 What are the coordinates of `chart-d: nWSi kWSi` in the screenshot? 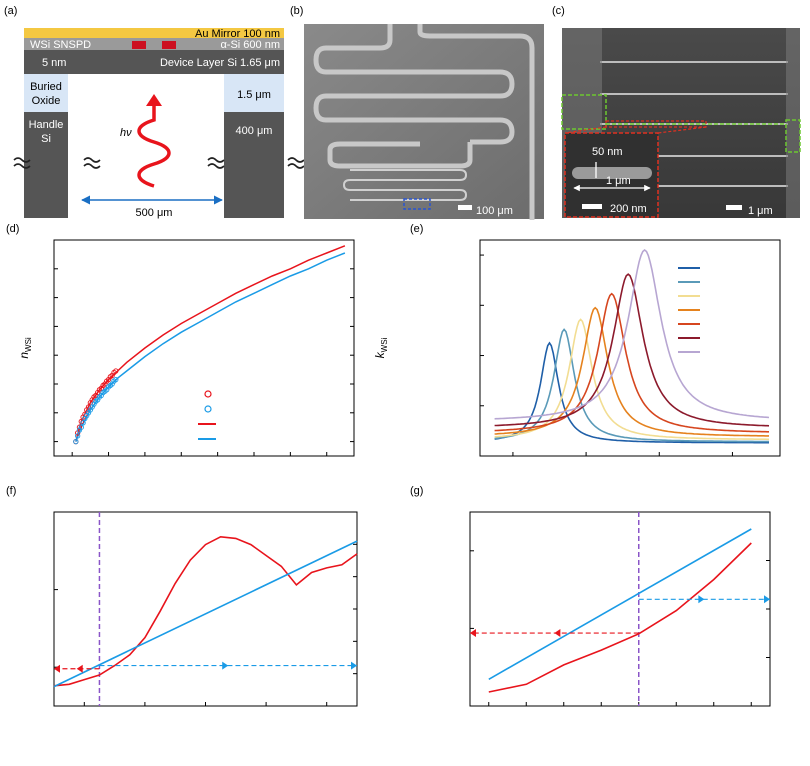 It's located at (203, 348).